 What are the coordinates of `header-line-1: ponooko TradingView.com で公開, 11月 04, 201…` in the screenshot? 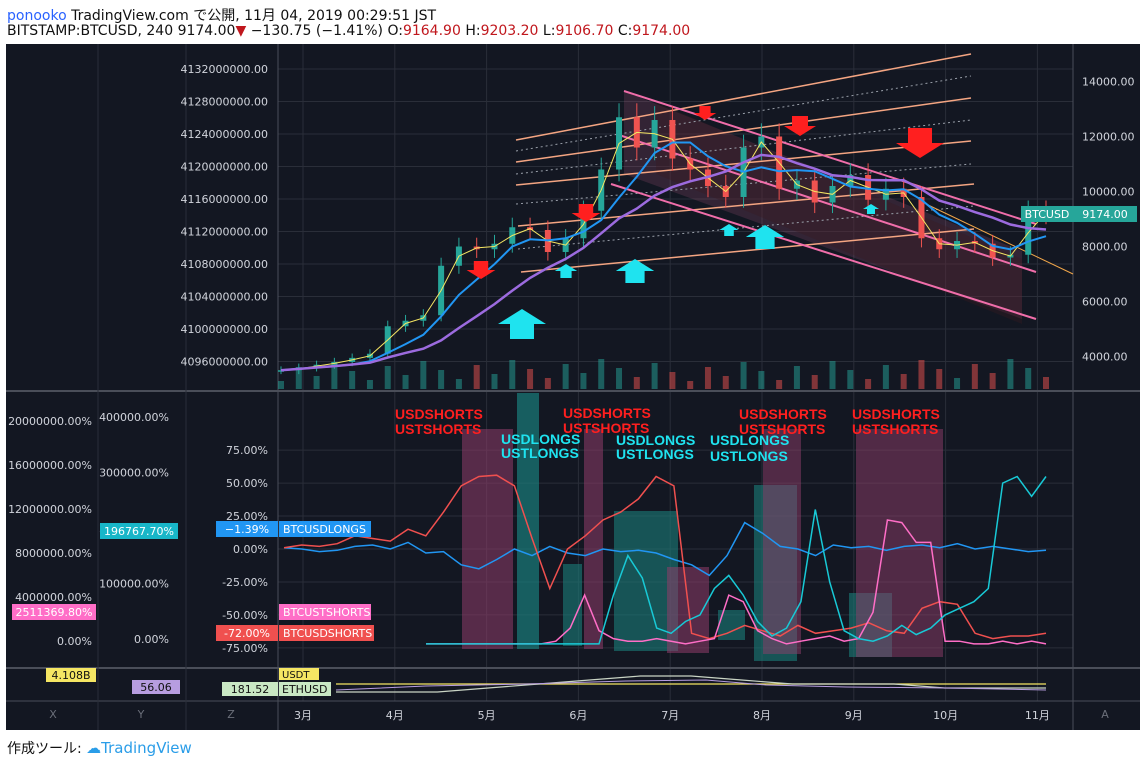 It's located at (221, 15).